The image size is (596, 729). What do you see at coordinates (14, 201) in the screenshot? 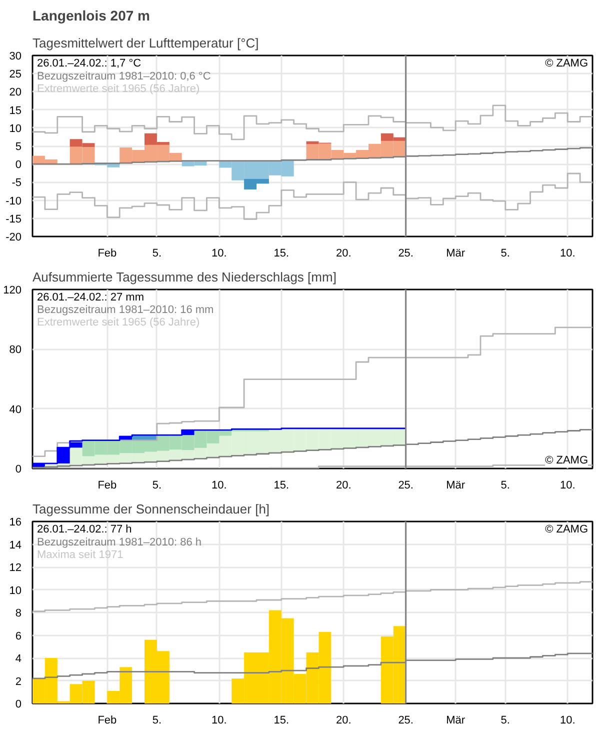
I see `y-tick-label: -10` at bounding box center [14, 201].